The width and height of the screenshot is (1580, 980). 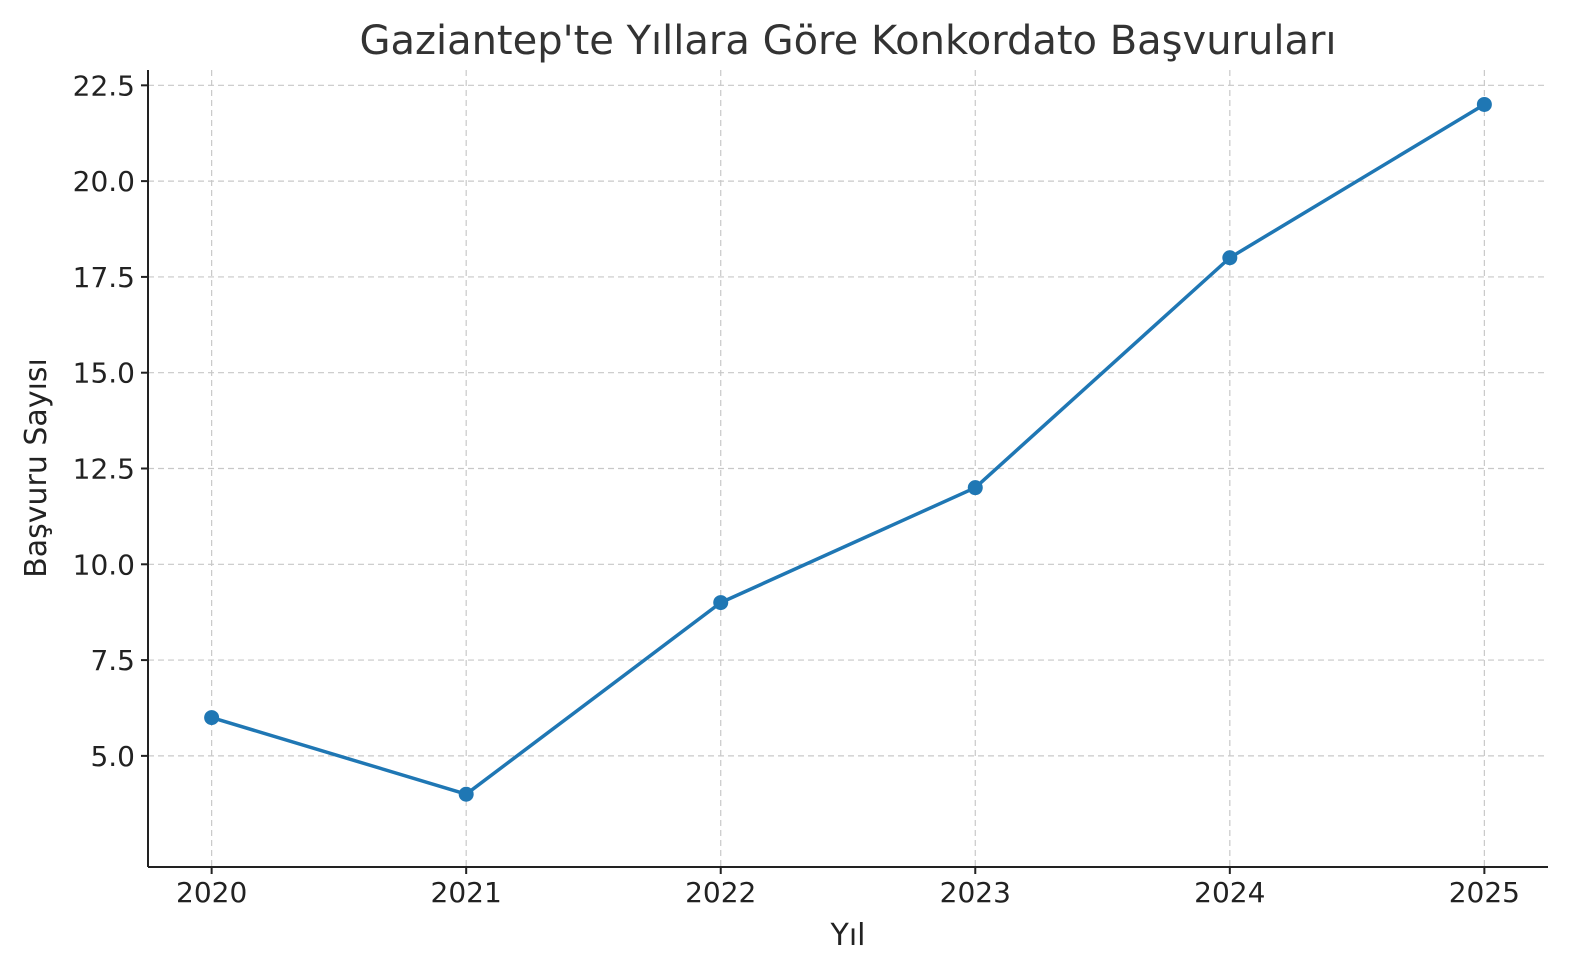 What do you see at coordinates (104, 564) in the screenshot?
I see `y-tick-label: 10.0` at bounding box center [104, 564].